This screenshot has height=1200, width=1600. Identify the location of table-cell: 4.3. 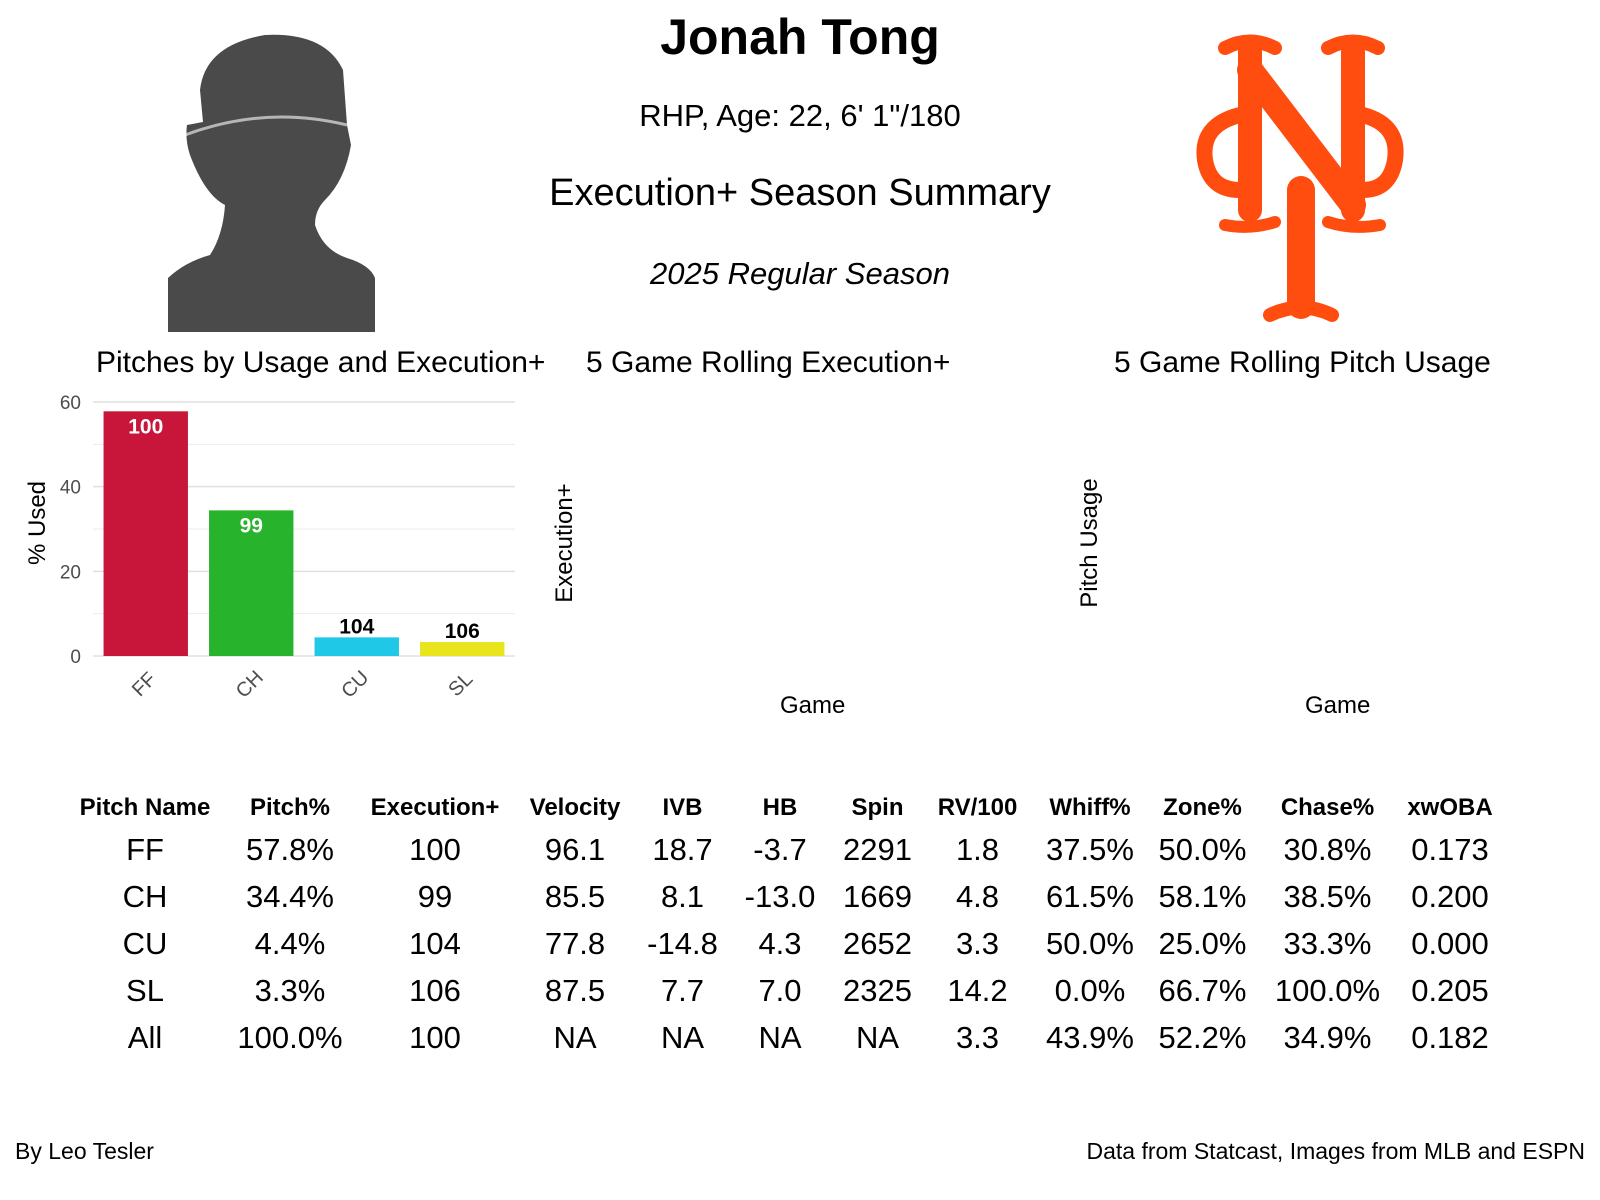
(780, 943).